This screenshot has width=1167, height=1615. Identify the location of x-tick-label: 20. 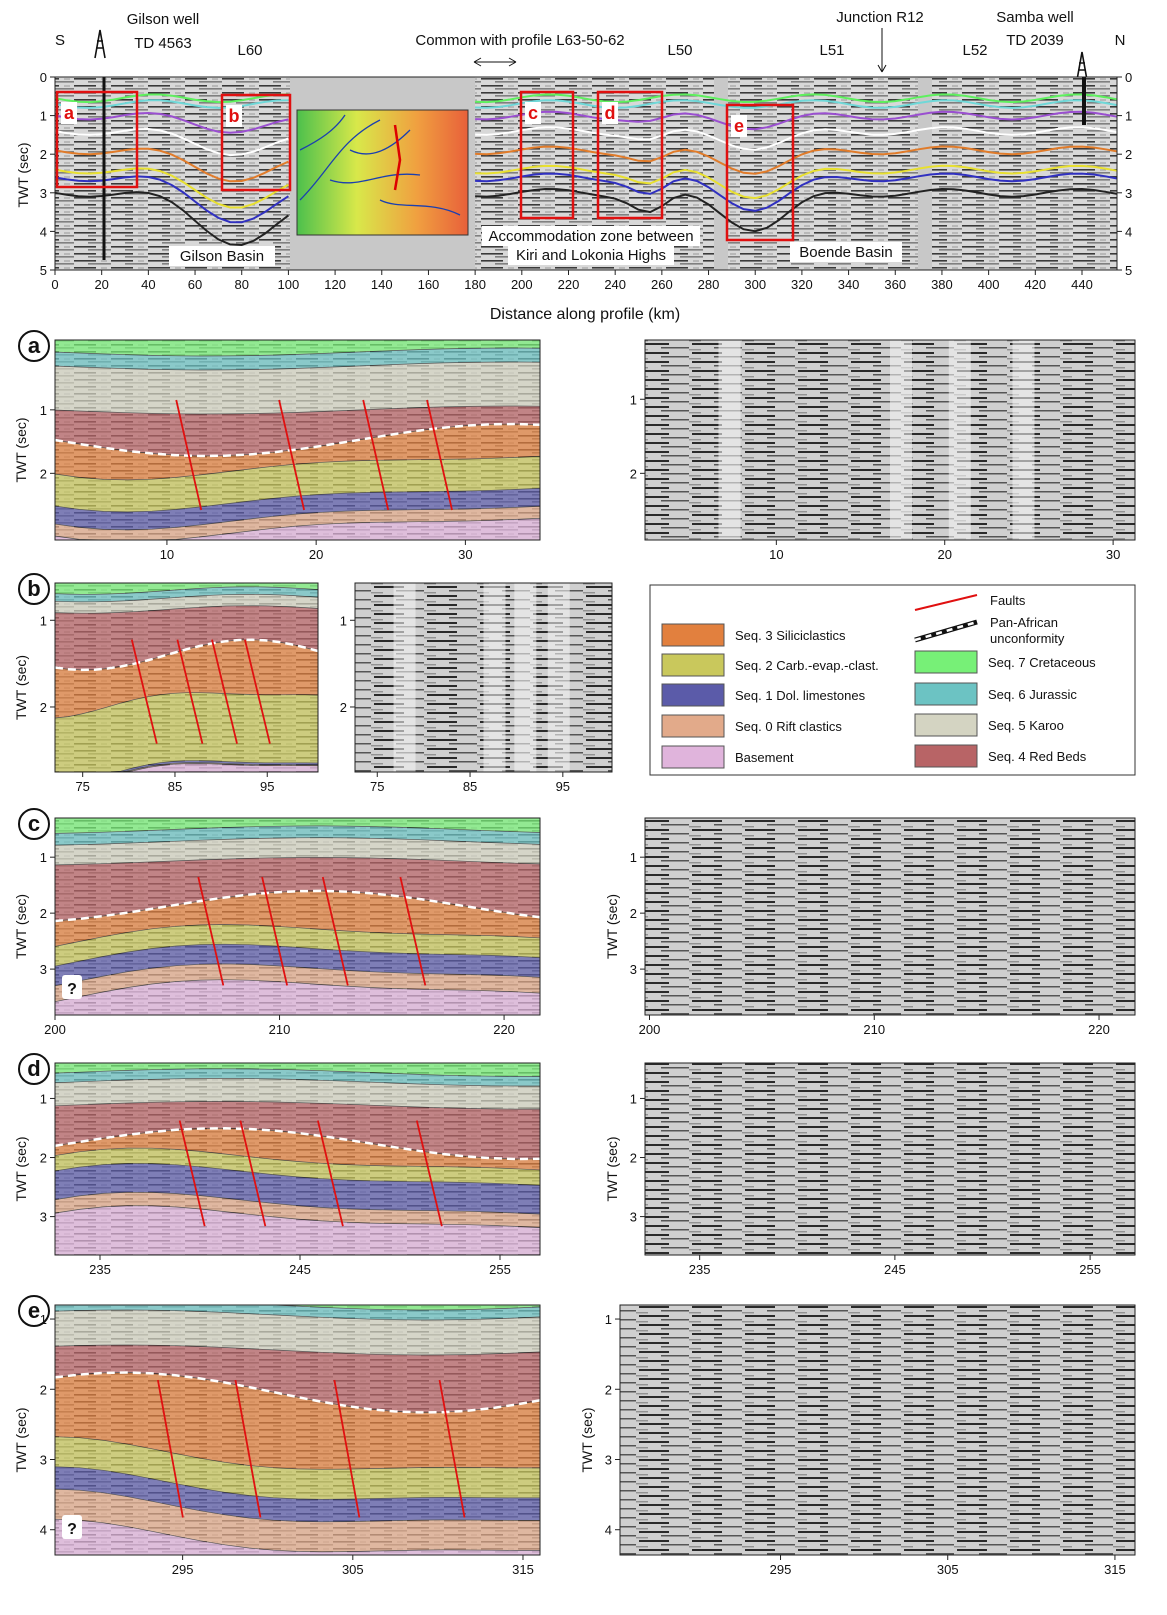
(101, 284).